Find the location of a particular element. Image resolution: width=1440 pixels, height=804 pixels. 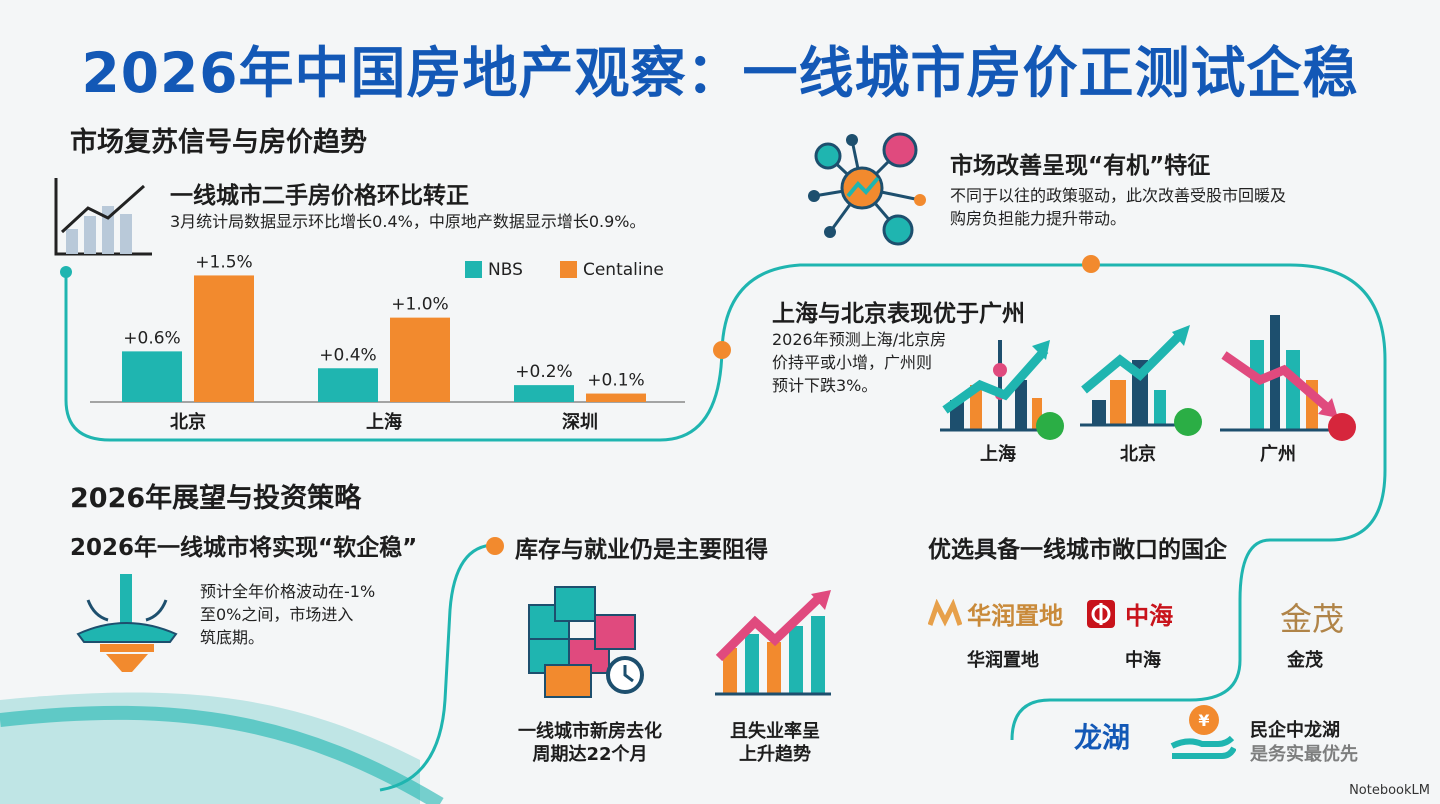

organic-desc-line1: 不同于以往的政策驱动，此次改善受股市回暖及 is located at coordinates (1118, 195).